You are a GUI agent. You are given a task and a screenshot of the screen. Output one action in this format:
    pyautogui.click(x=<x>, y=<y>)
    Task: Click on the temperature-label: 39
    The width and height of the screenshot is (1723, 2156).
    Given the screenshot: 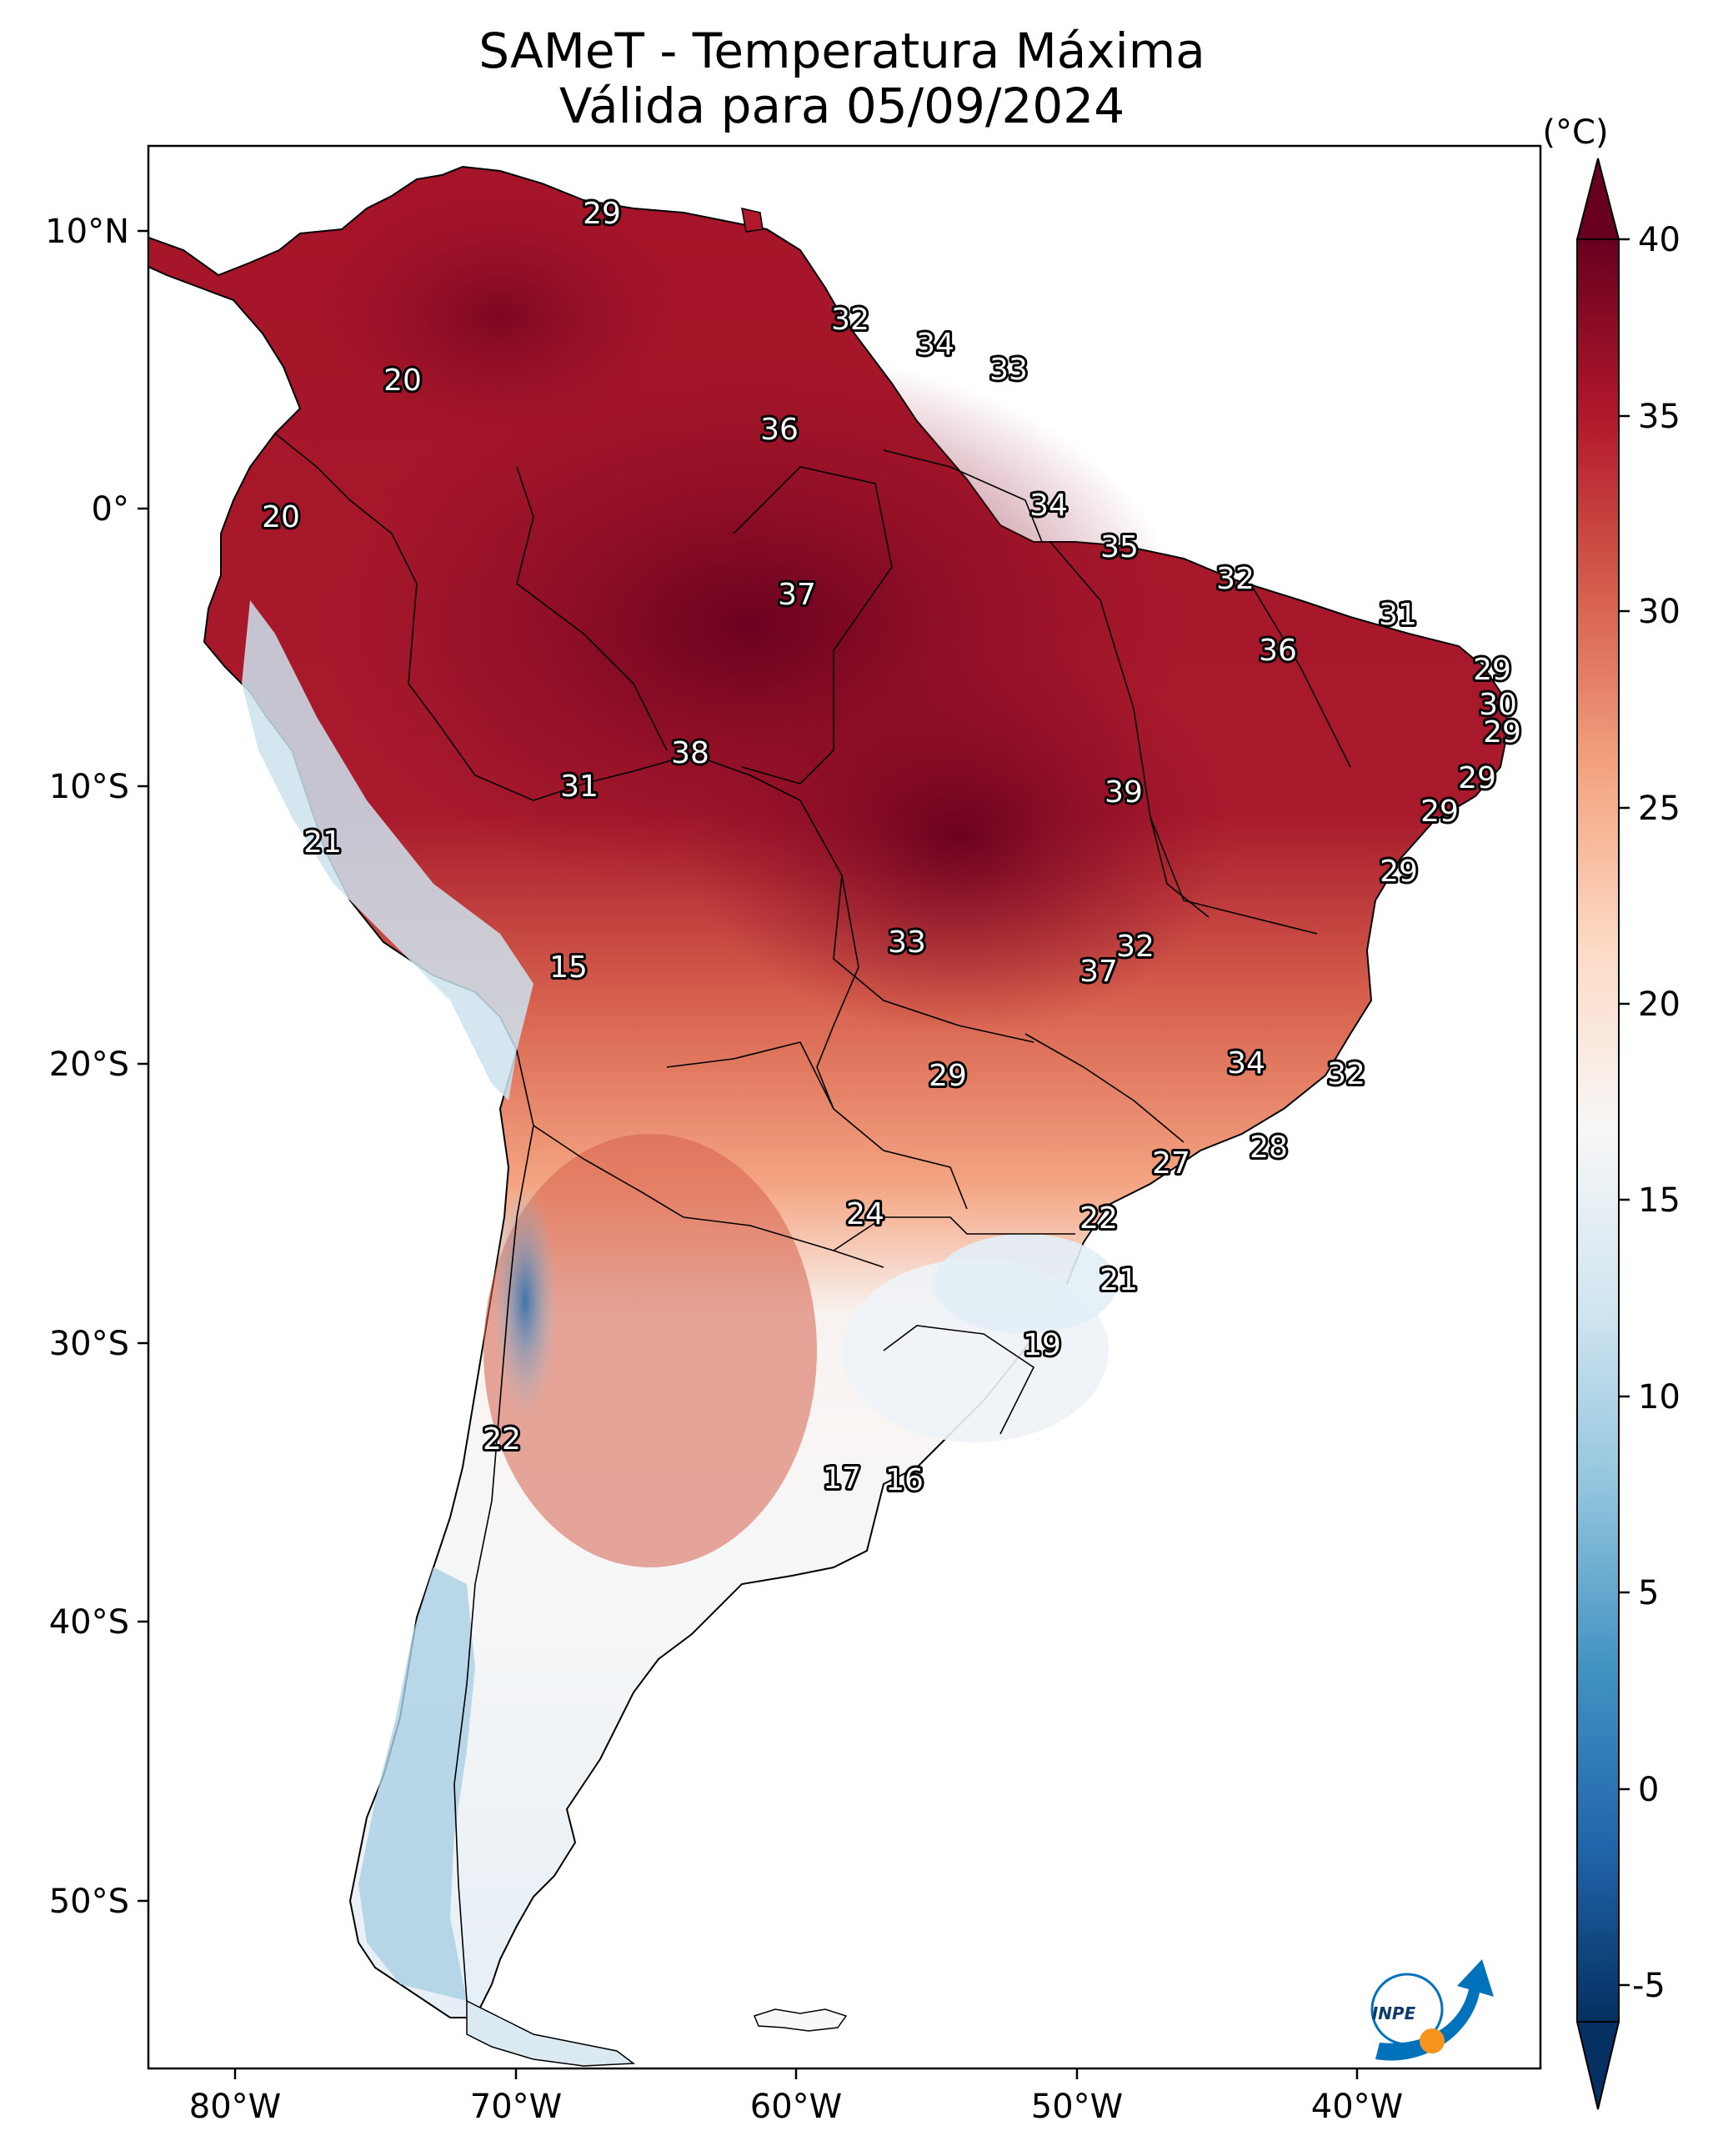 What is the action you would take?
    pyautogui.click(x=1124, y=792)
    